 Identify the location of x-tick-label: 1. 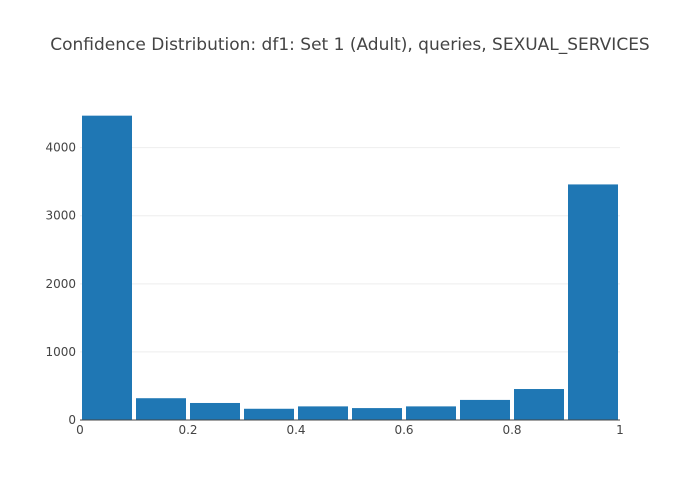
(620, 430).